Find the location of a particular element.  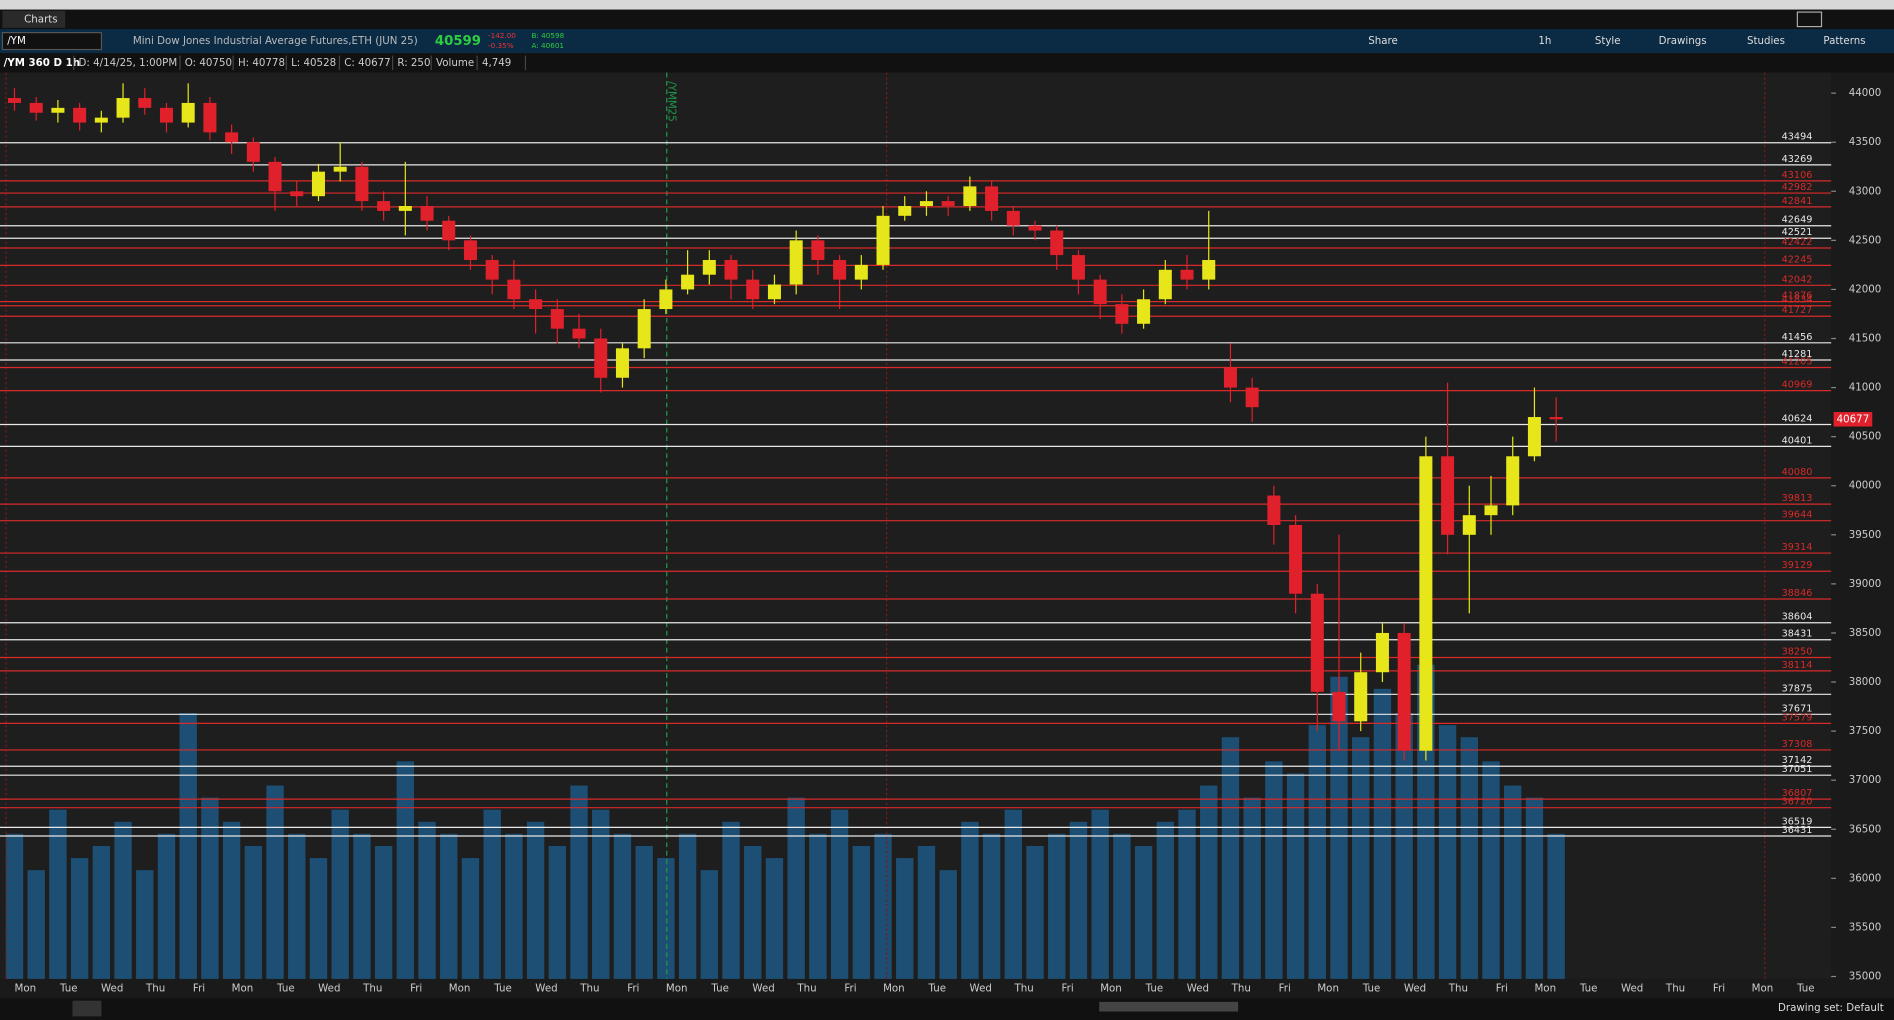

expand-button is located at coordinates (87, 1008).